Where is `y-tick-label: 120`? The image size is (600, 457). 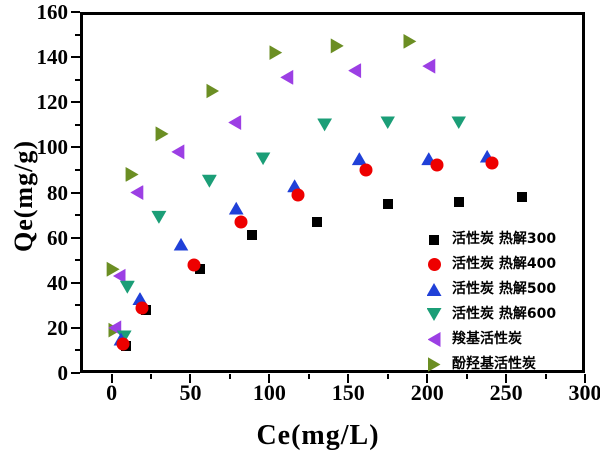 y-tick-label: 120 is located at coordinates (52, 102).